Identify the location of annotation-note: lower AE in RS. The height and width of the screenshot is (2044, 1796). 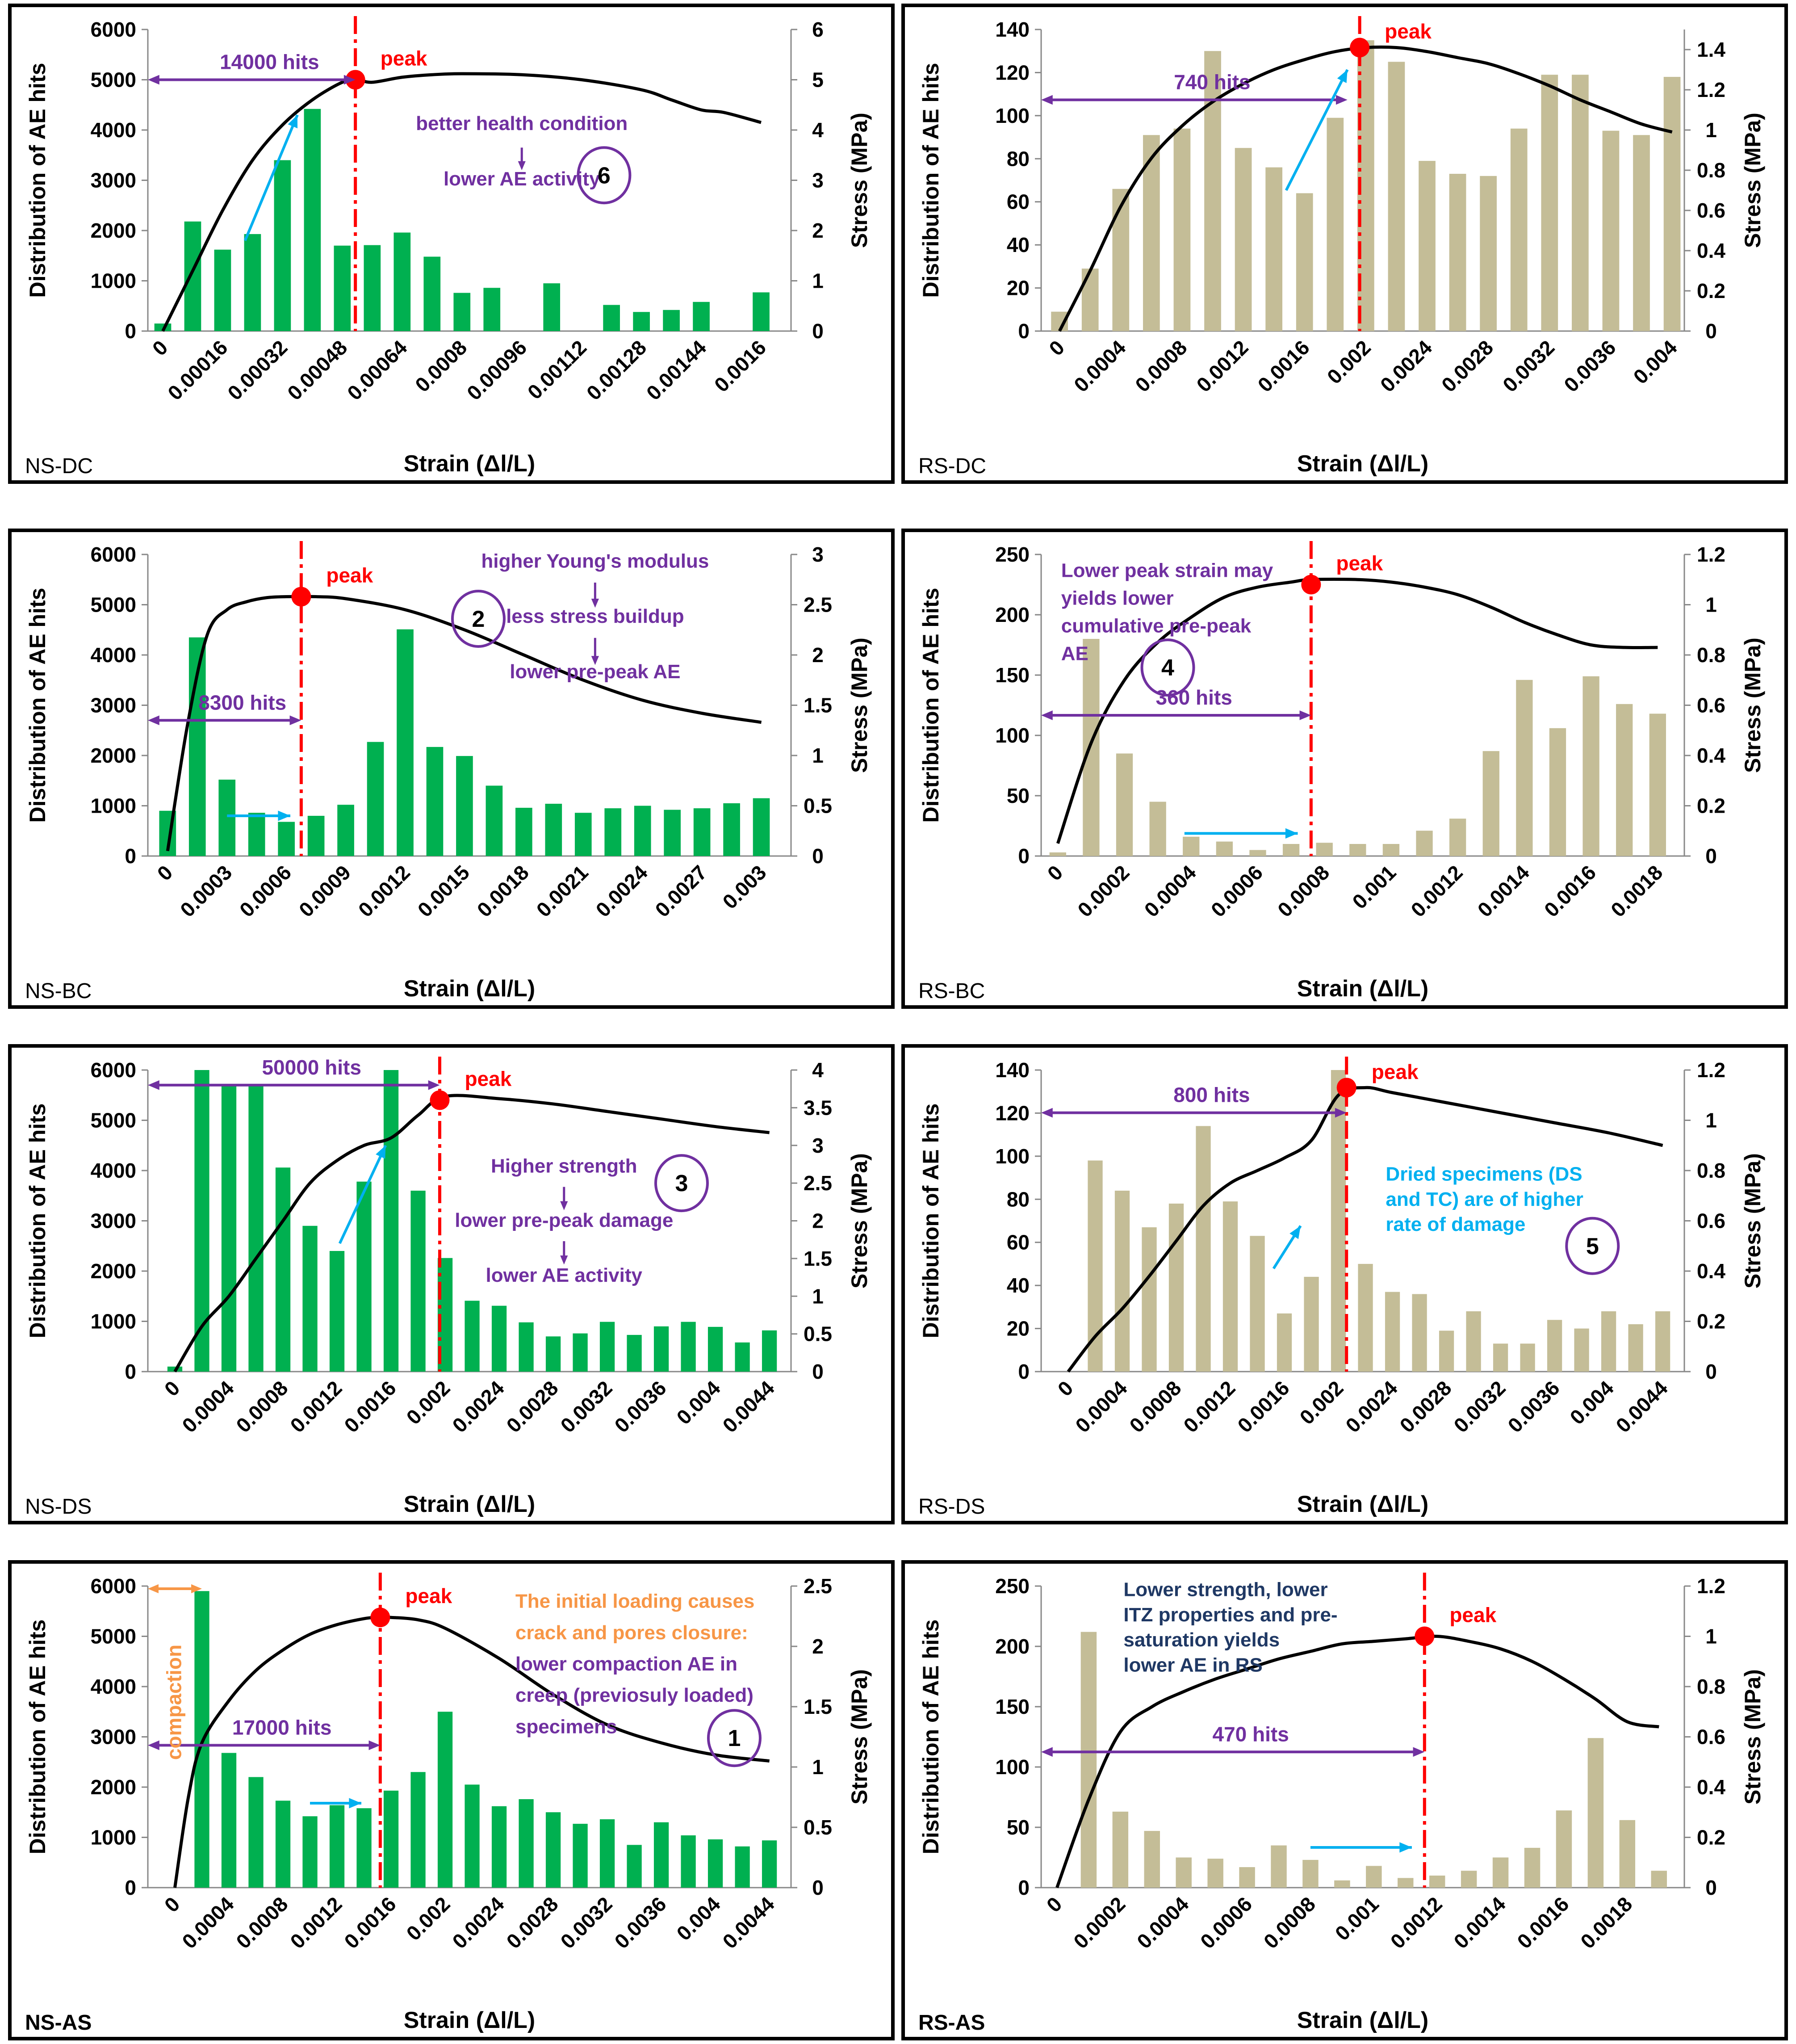
(1192, 1665).